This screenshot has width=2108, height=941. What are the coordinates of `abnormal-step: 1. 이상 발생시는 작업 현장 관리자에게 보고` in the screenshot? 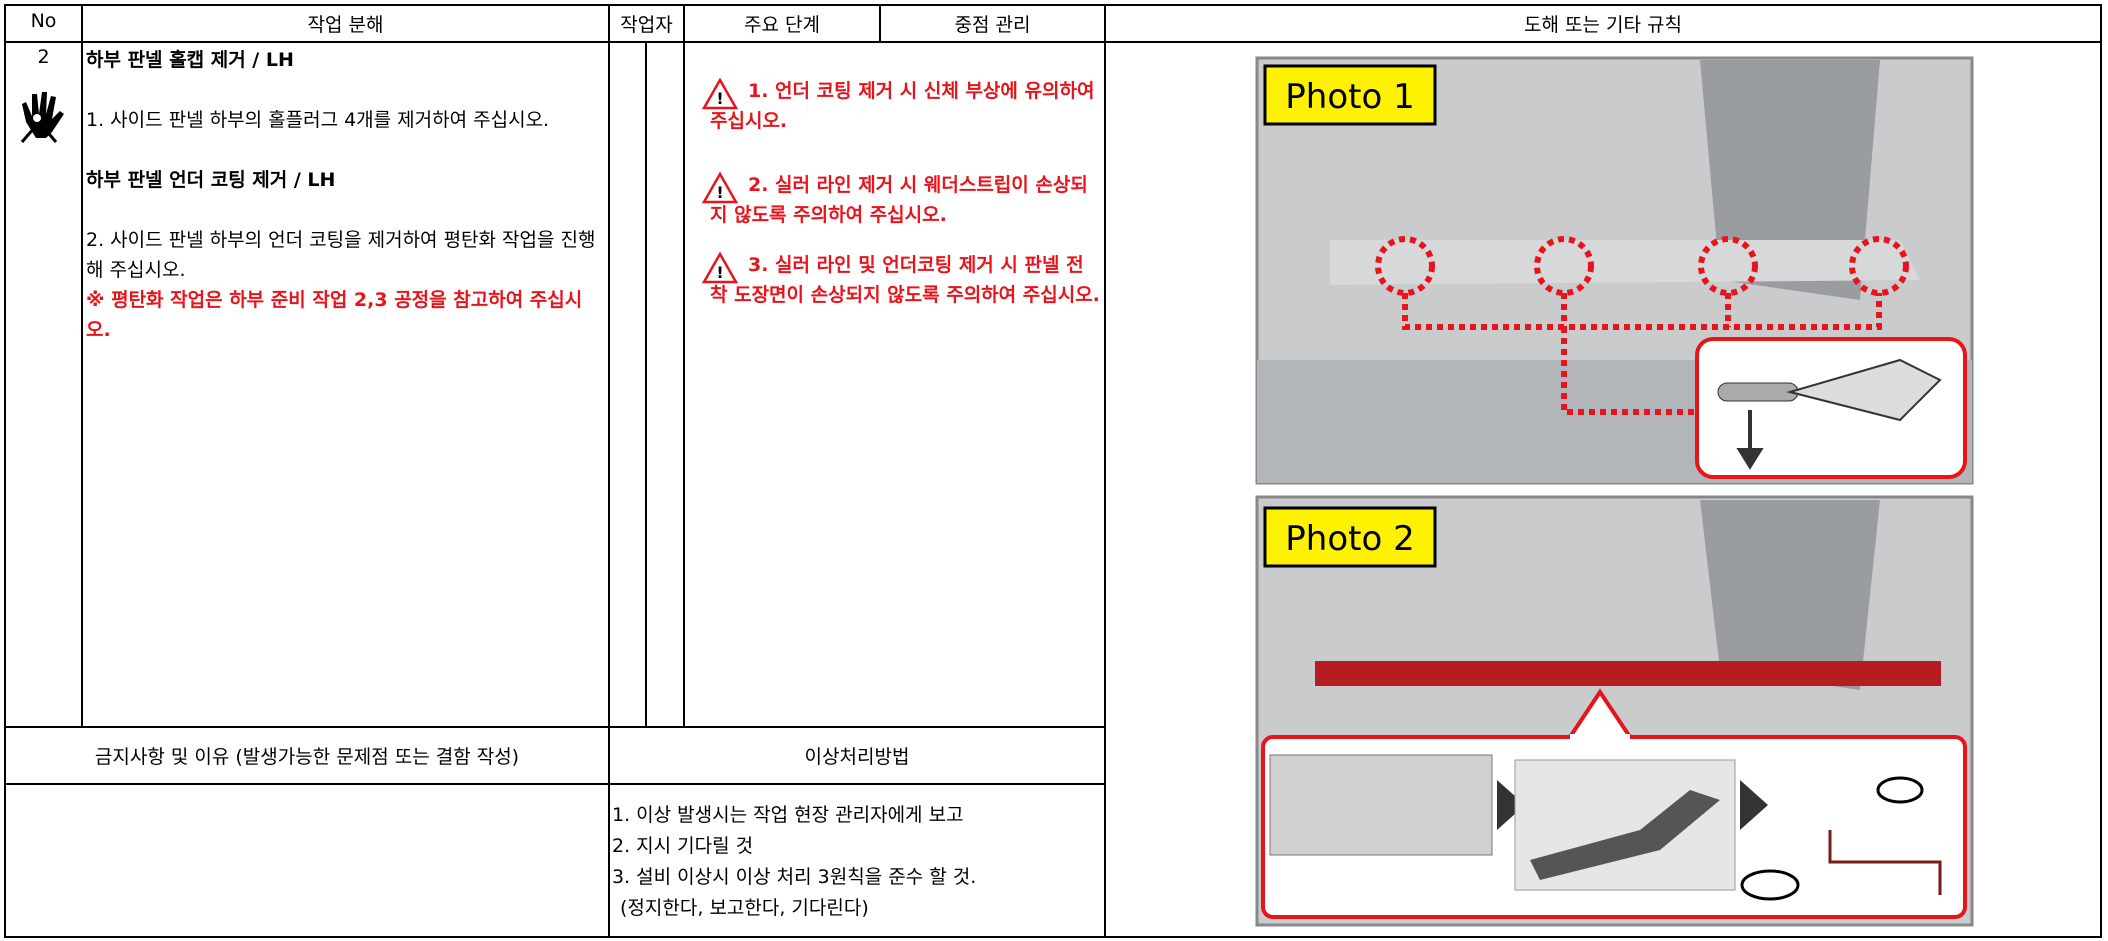 It's located at (788, 815).